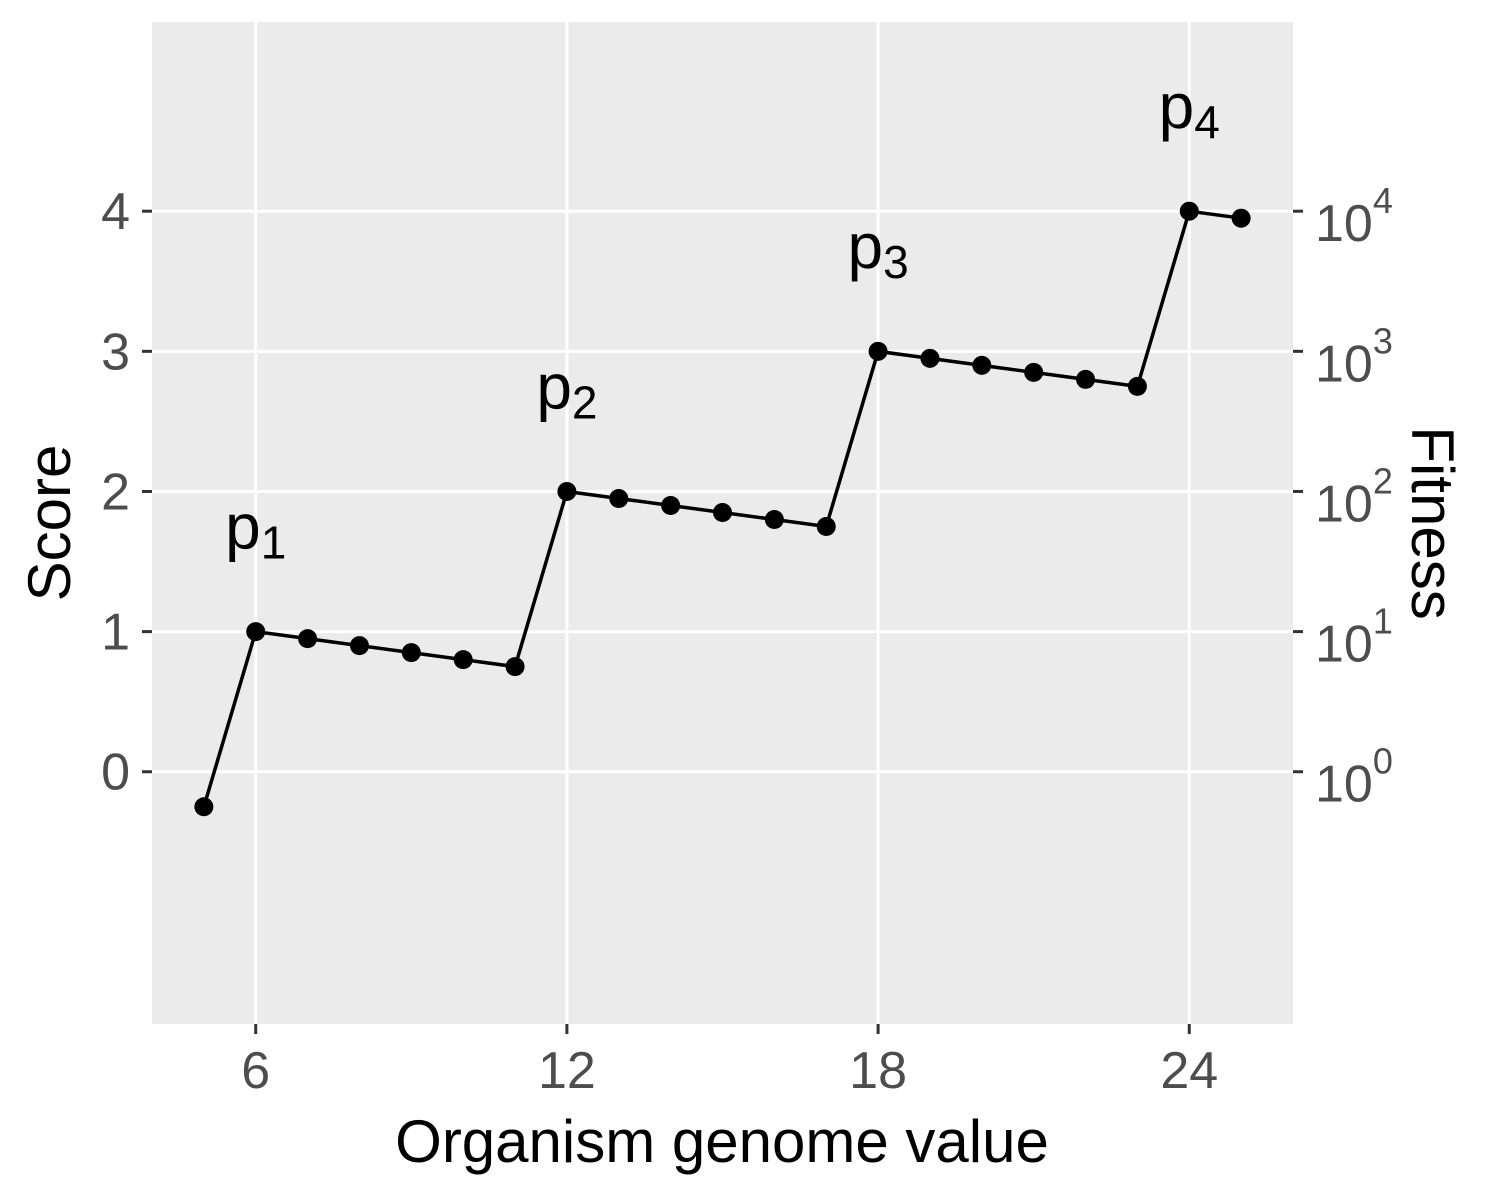  What do you see at coordinates (49, 523) in the screenshot?
I see `y-axis-title: Score` at bounding box center [49, 523].